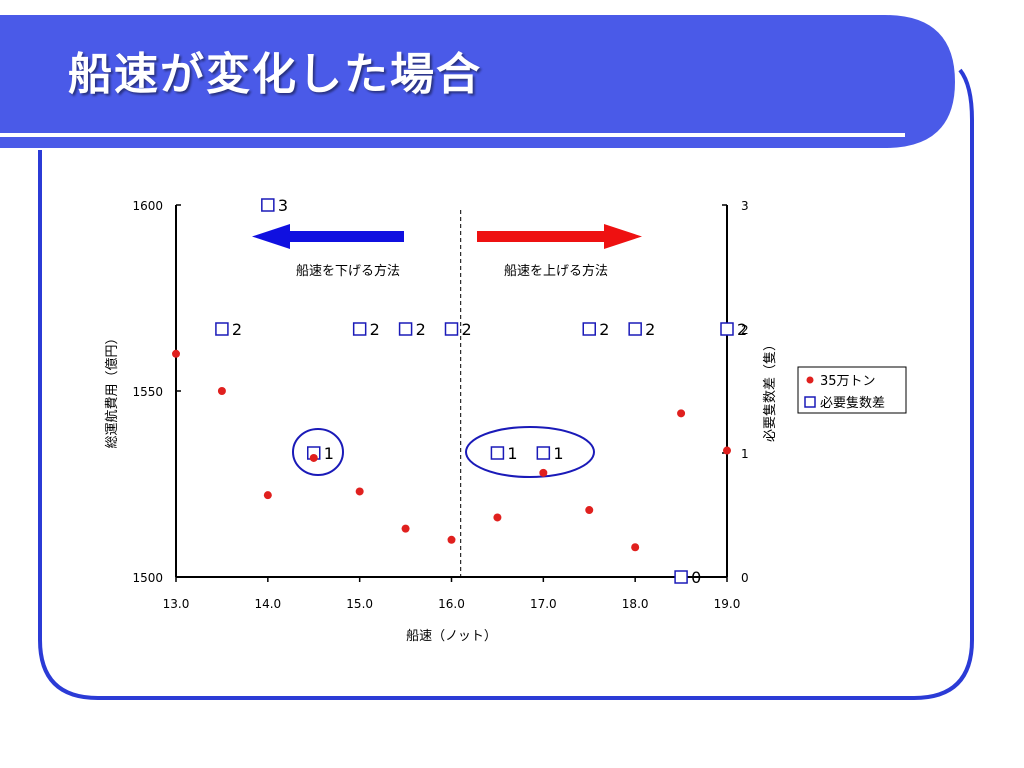  What do you see at coordinates (283, 205) in the screenshot?
I see `square-point-label: 3` at bounding box center [283, 205].